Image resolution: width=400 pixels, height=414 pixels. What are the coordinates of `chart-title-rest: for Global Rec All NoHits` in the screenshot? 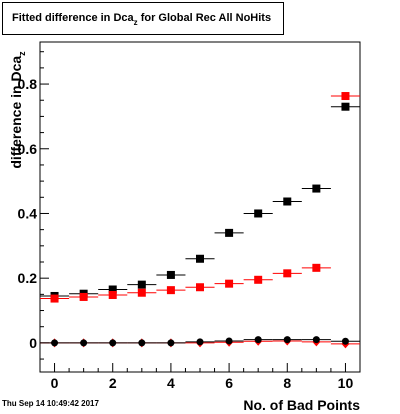 It's located at (204, 18).